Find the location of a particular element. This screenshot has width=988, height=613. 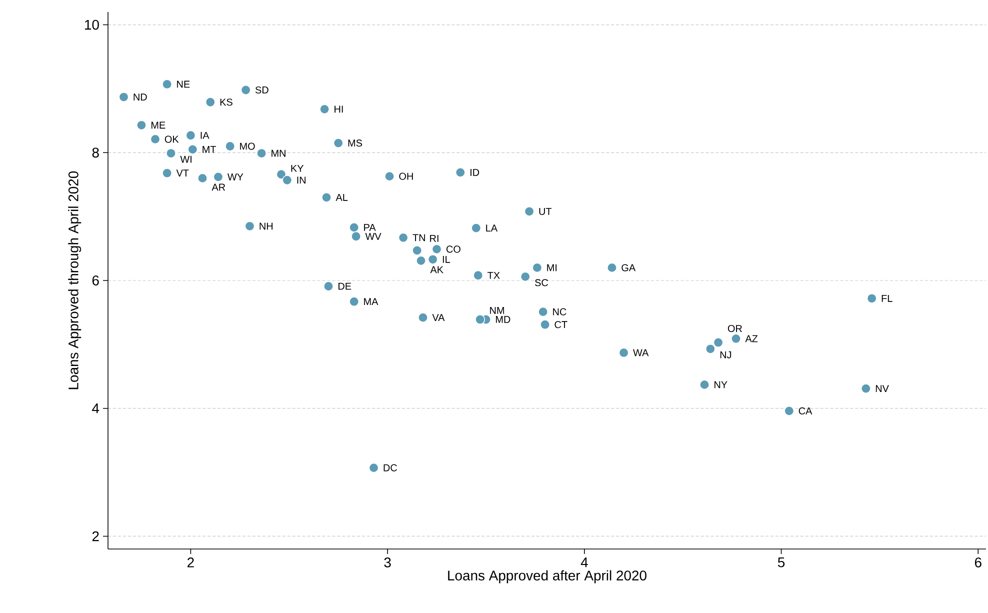

annotation: NJ is located at coordinates (726, 354).